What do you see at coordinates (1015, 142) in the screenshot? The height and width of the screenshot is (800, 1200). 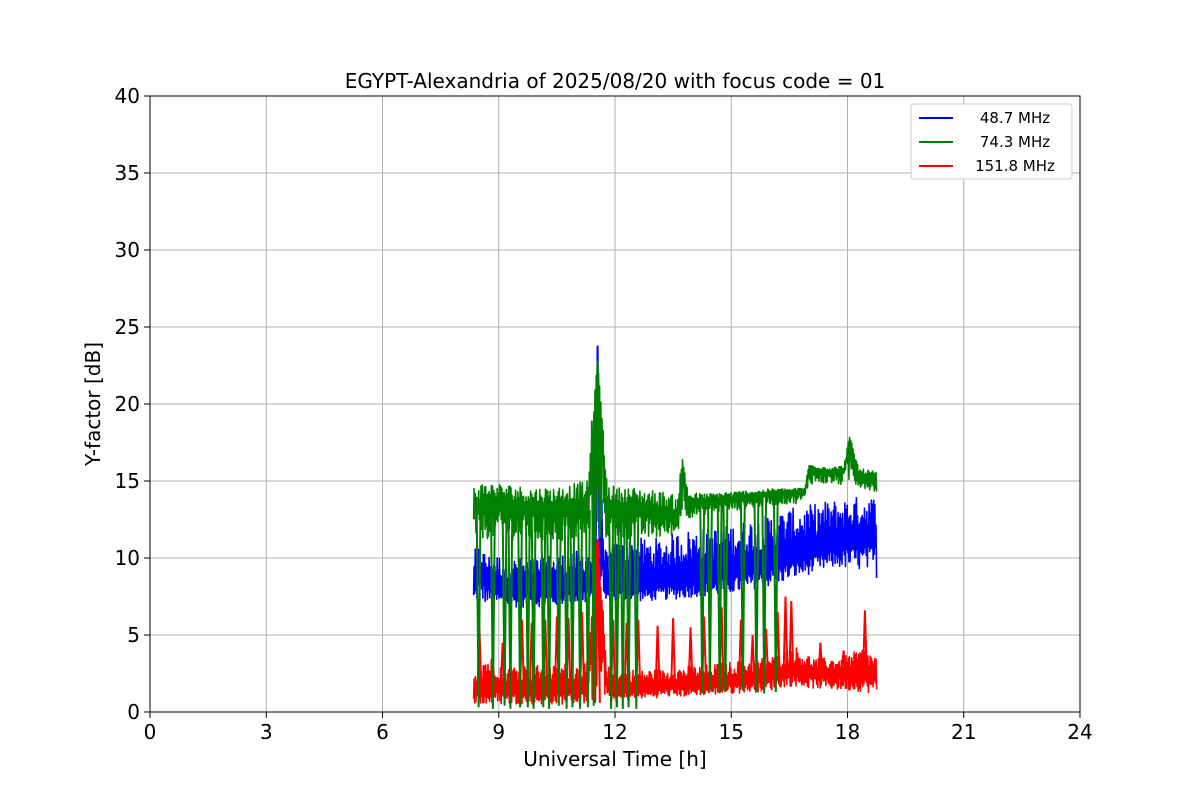 I see `legend-label: 74.3 MHz` at bounding box center [1015, 142].